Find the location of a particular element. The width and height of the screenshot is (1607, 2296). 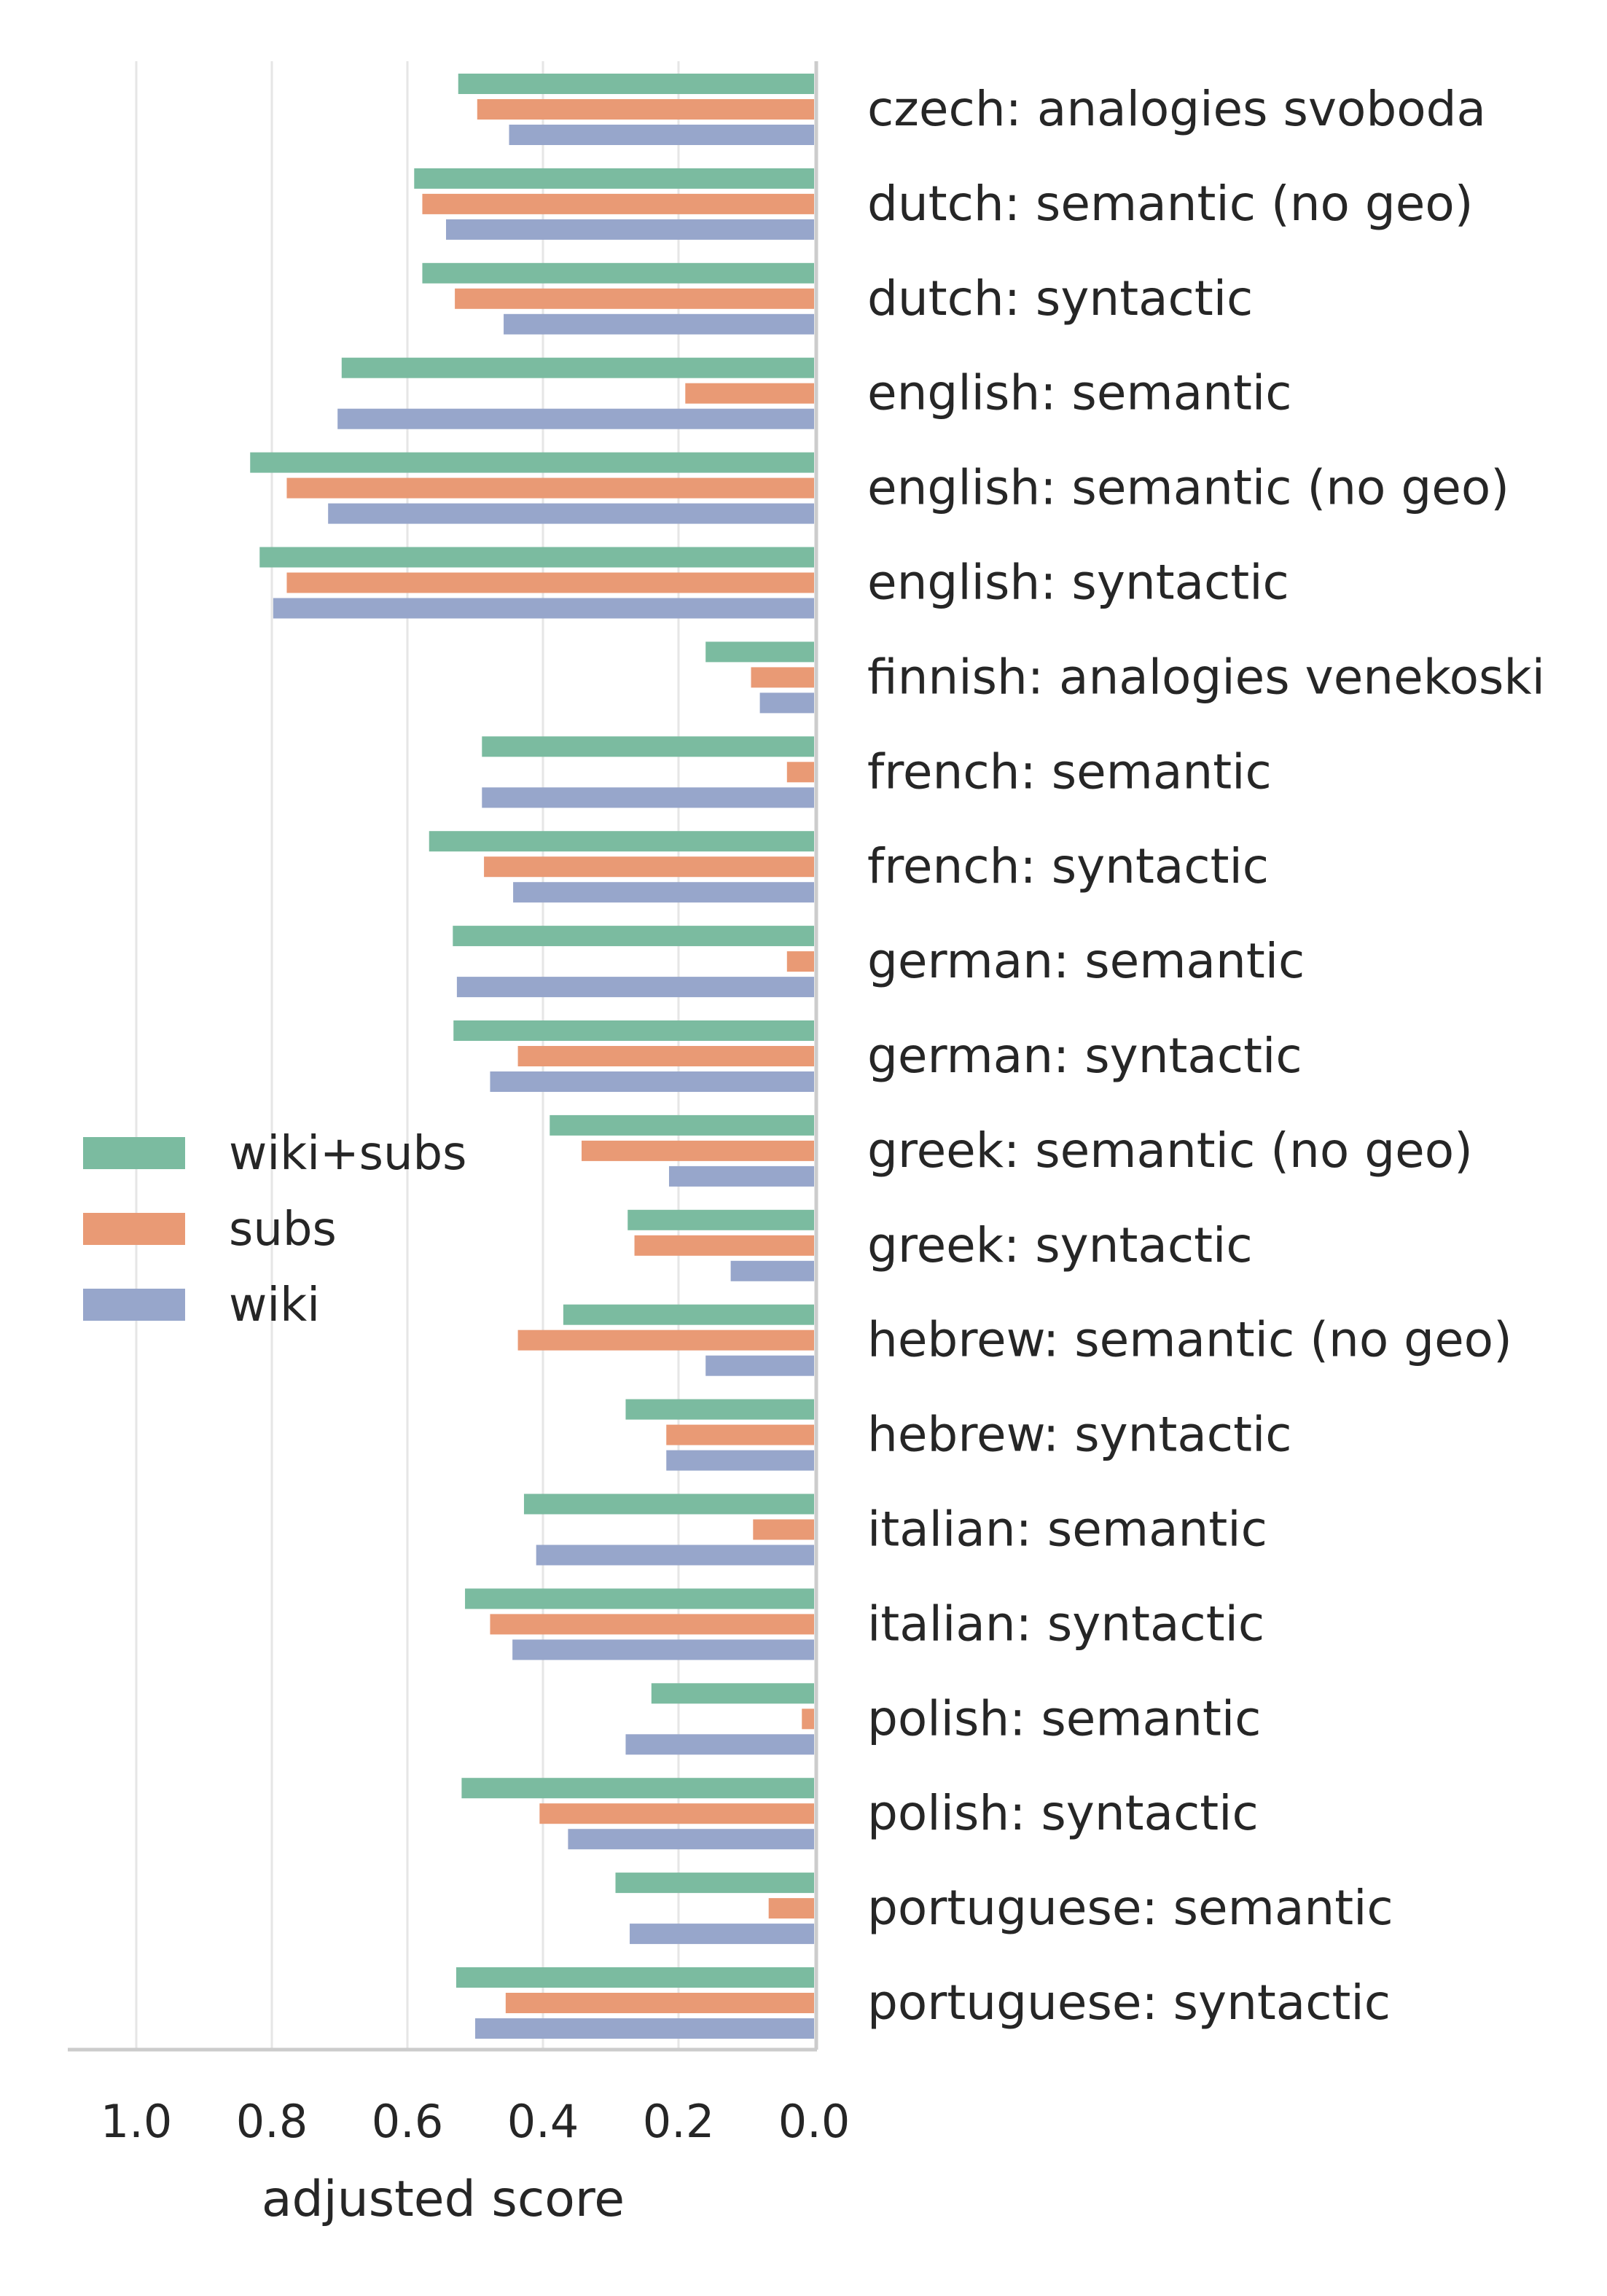

category-label: english: semantic (no geo) is located at coordinates (1188, 488).